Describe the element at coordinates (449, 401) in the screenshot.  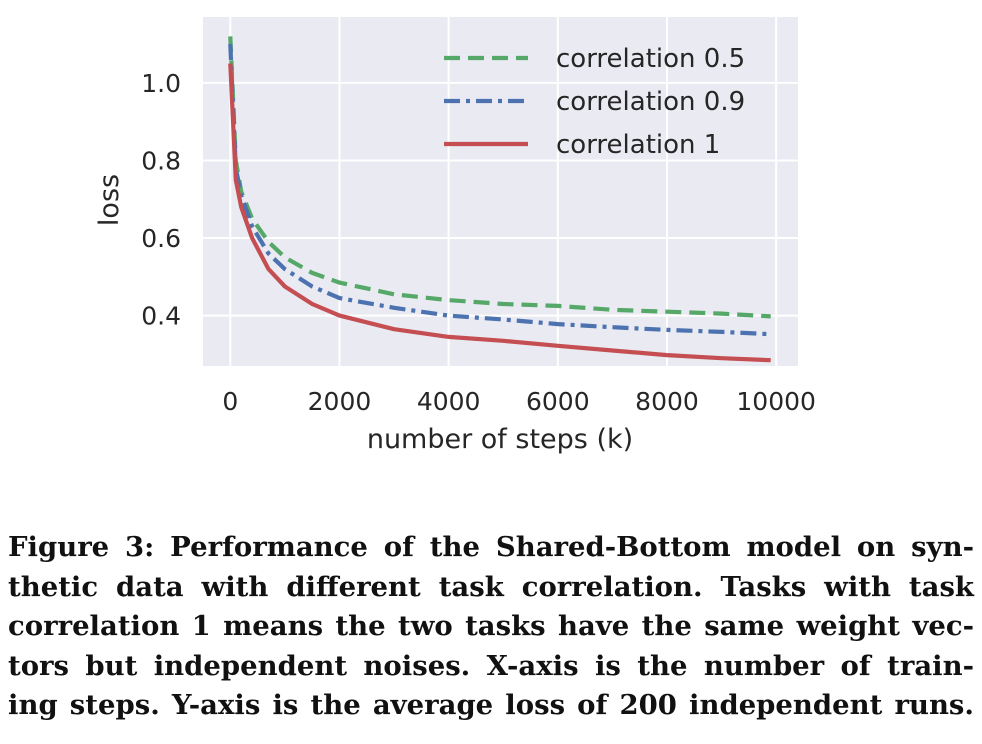
I see `x-tick-label: 4000` at that location.